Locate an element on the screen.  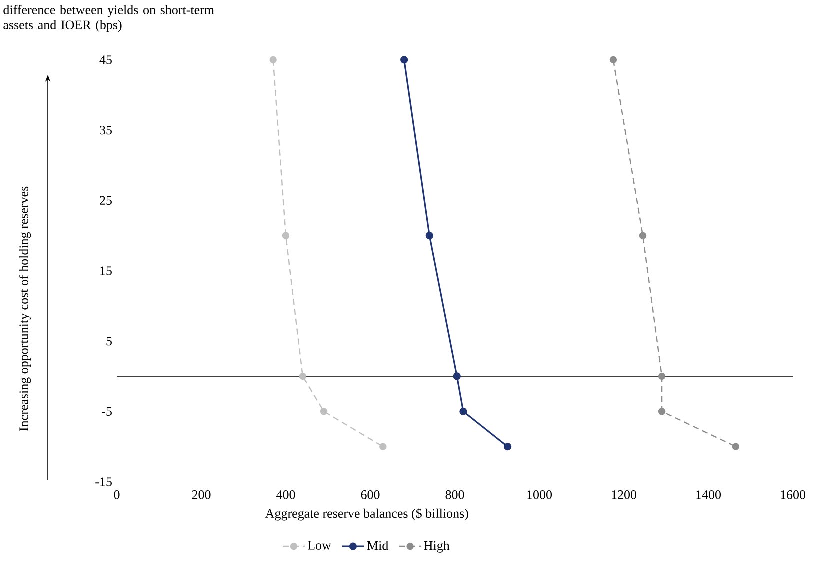
x-tick-label: 1600 is located at coordinates (793, 495).